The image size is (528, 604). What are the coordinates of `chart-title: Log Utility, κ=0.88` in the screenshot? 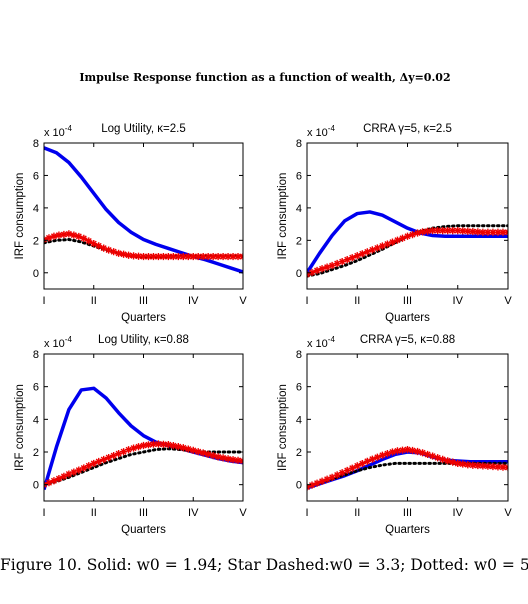 It's located at (143, 340).